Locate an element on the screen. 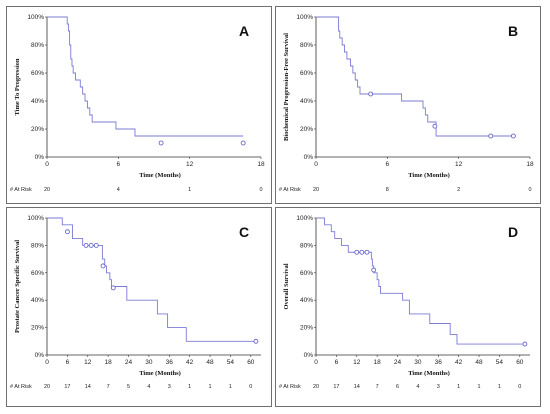 Image resolution: width=550 pixels, height=414 pixels. x-tick-label: 24 is located at coordinates (129, 362).